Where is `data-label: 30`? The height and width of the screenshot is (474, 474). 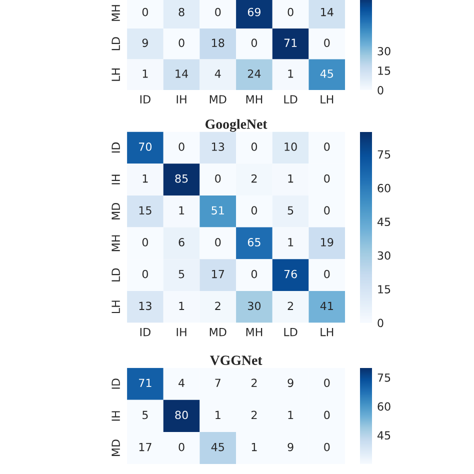 data-label: 30 is located at coordinates (254, 306).